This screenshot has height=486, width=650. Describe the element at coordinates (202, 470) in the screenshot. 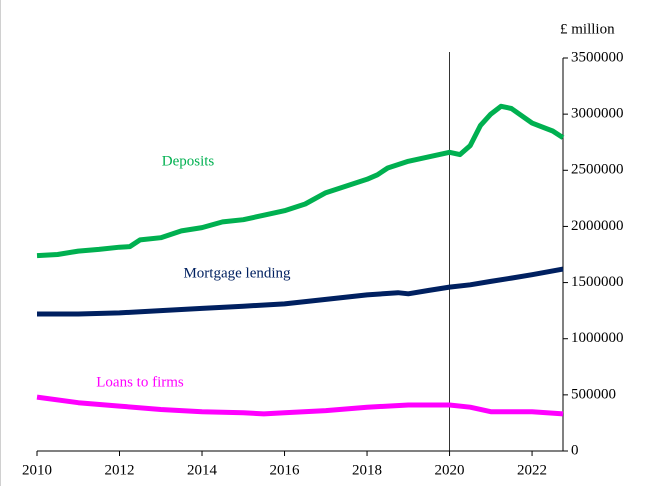

I see `x-tick-label: 2014` at that location.